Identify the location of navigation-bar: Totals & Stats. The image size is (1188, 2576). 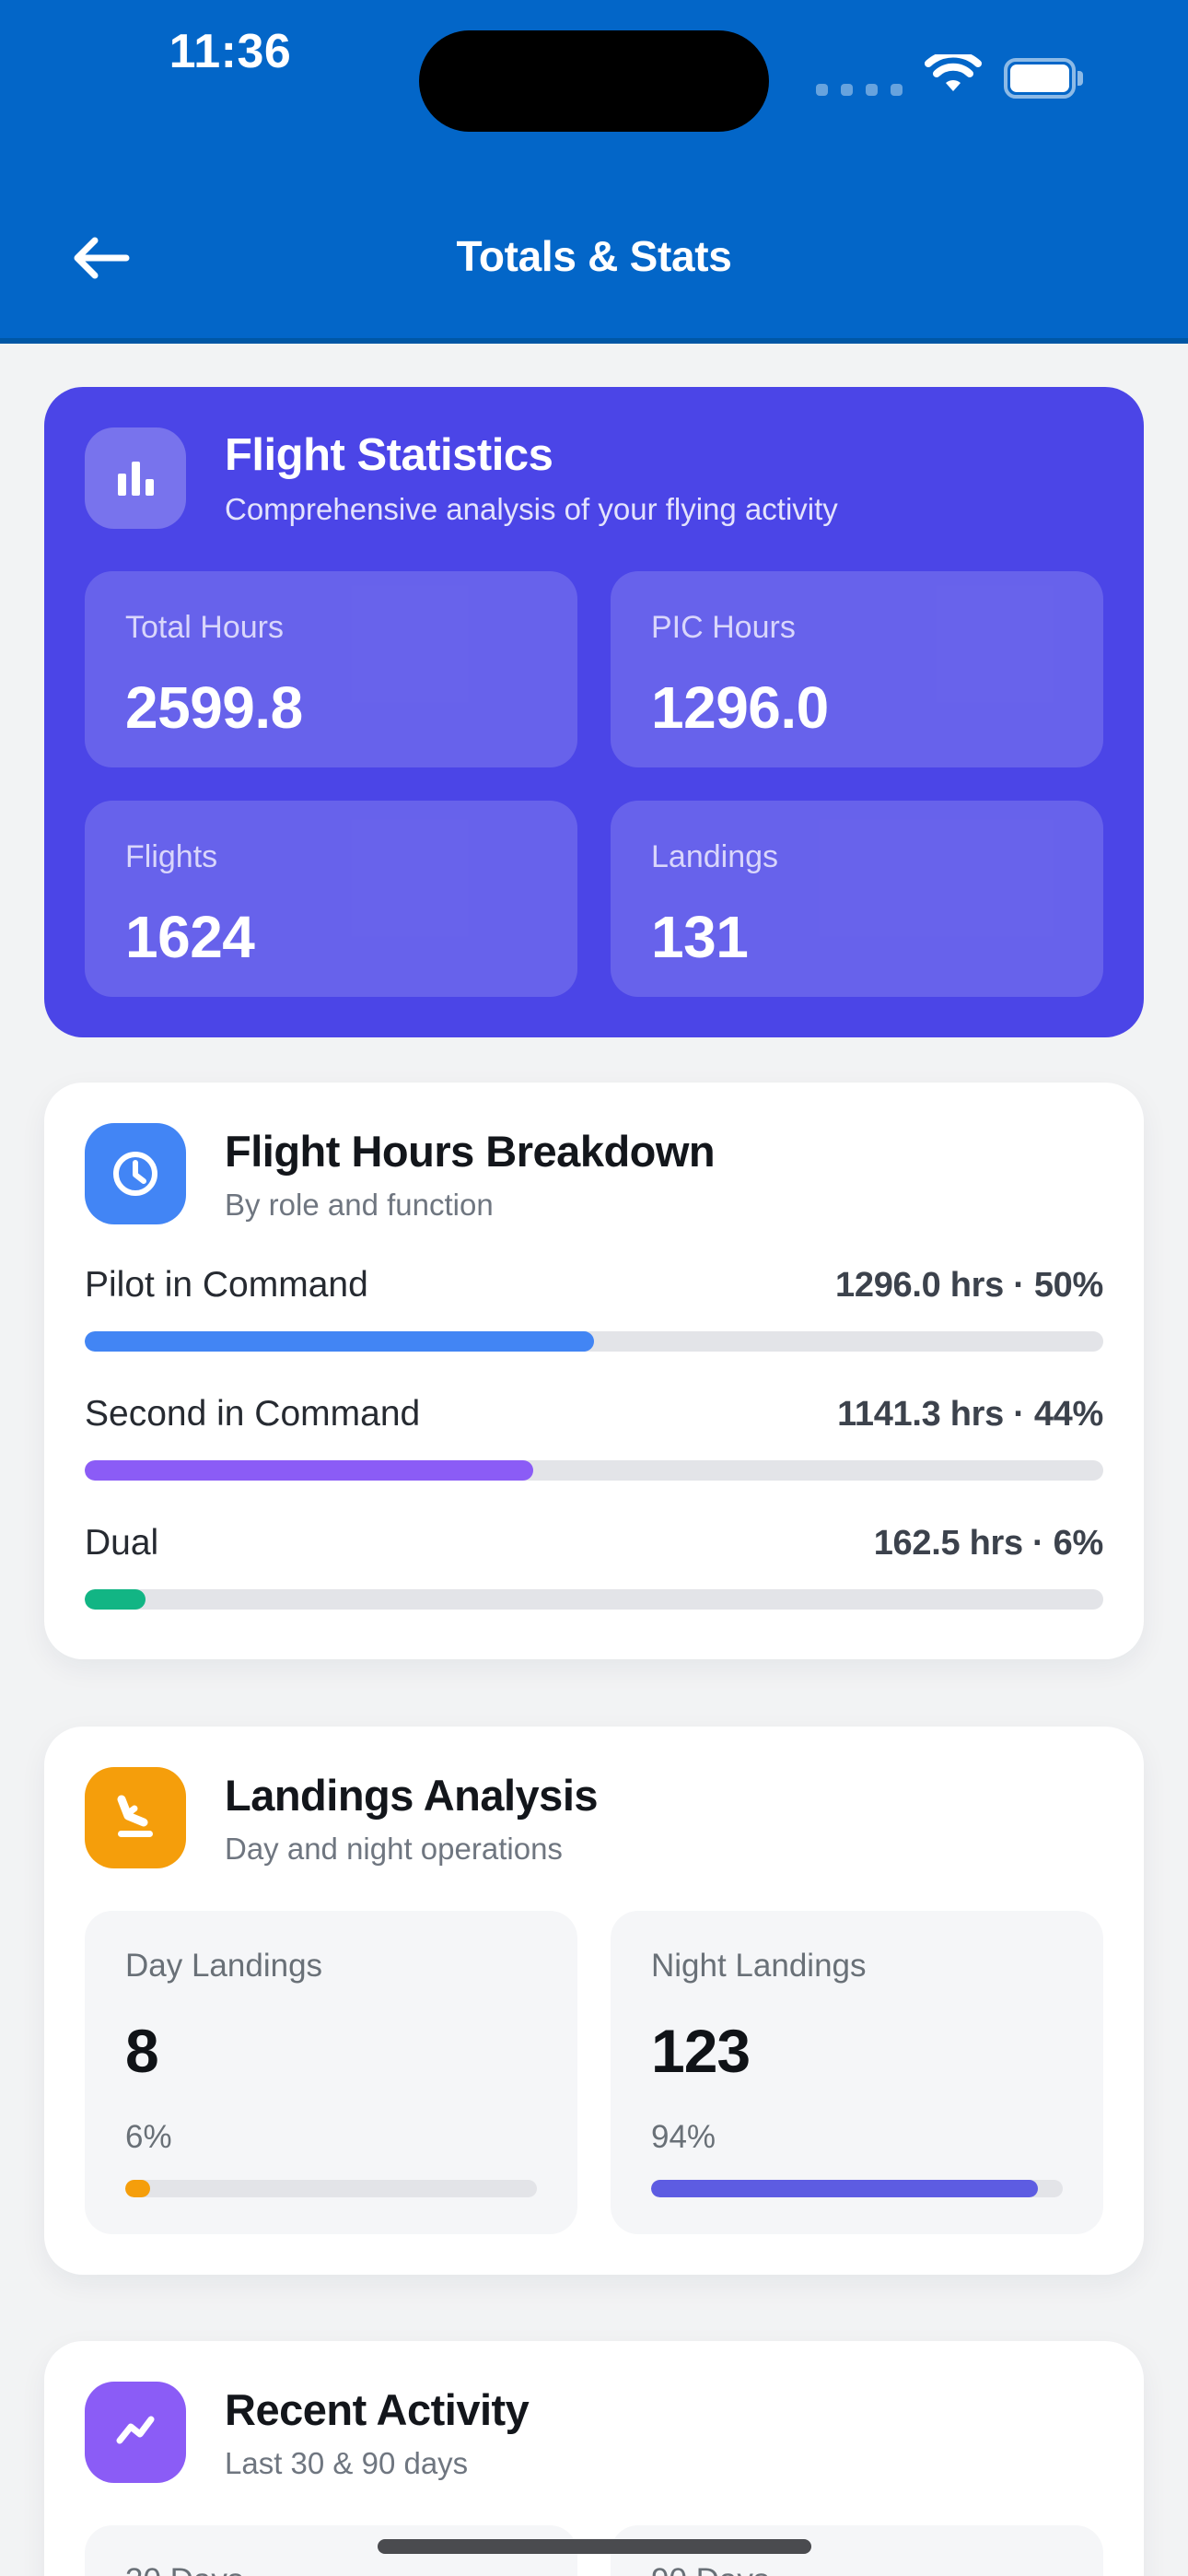
(594, 256).